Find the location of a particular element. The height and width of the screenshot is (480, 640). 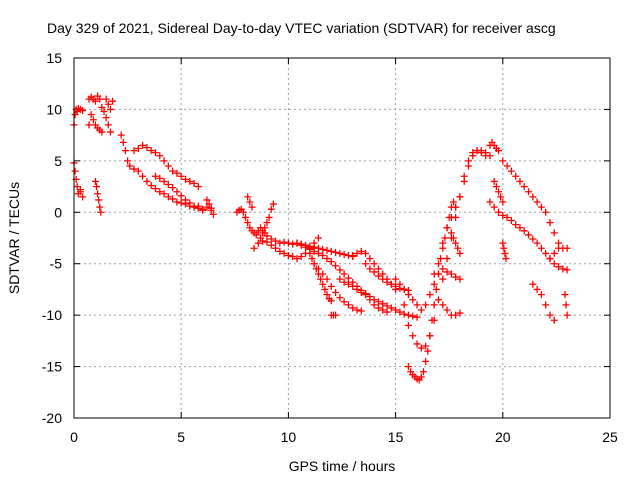

x-tick-label: 20 is located at coordinates (503, 437).